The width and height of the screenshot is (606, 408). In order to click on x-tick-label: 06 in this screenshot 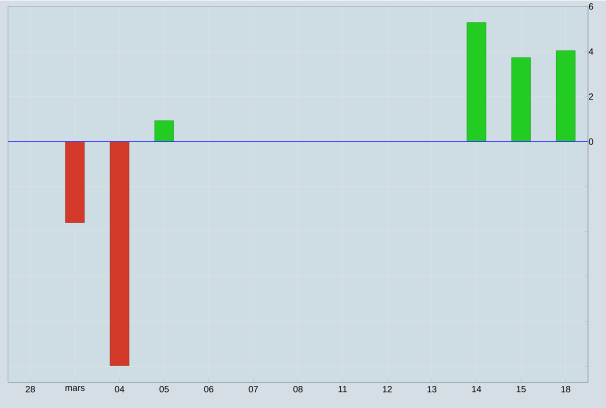, I will do `click(209, 389)`.